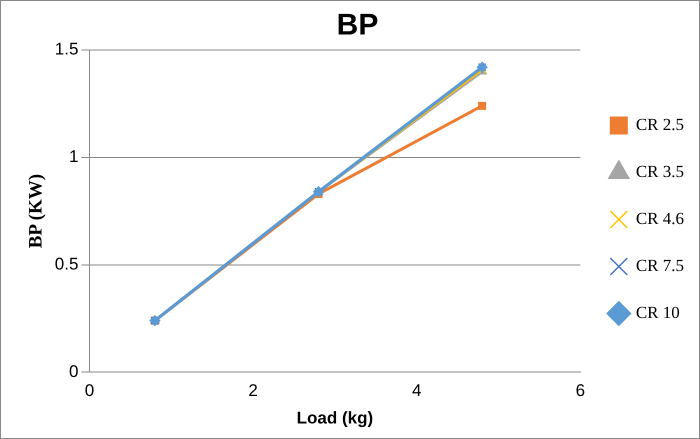 This screenshot has height=439, width=700. Describe the element at coordinates (357, 25) in the screenshot. I see `chart-title: BP` at that location.